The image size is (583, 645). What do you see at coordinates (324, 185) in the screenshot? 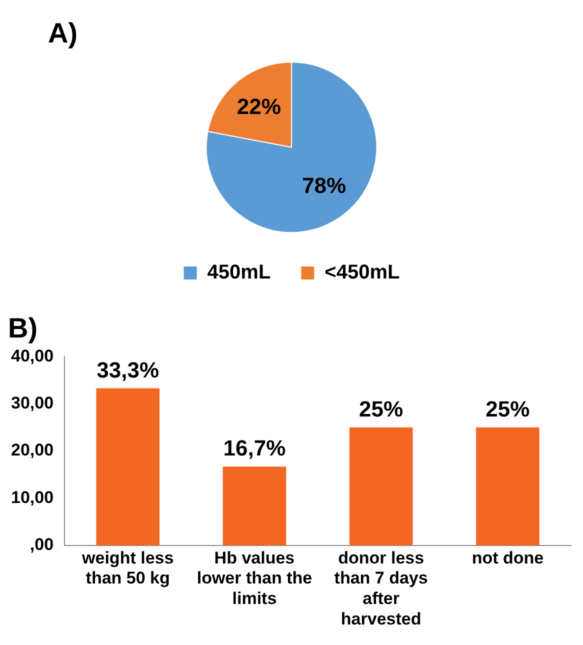
I see `data-label: 78%` at bounding box center [324, 185].